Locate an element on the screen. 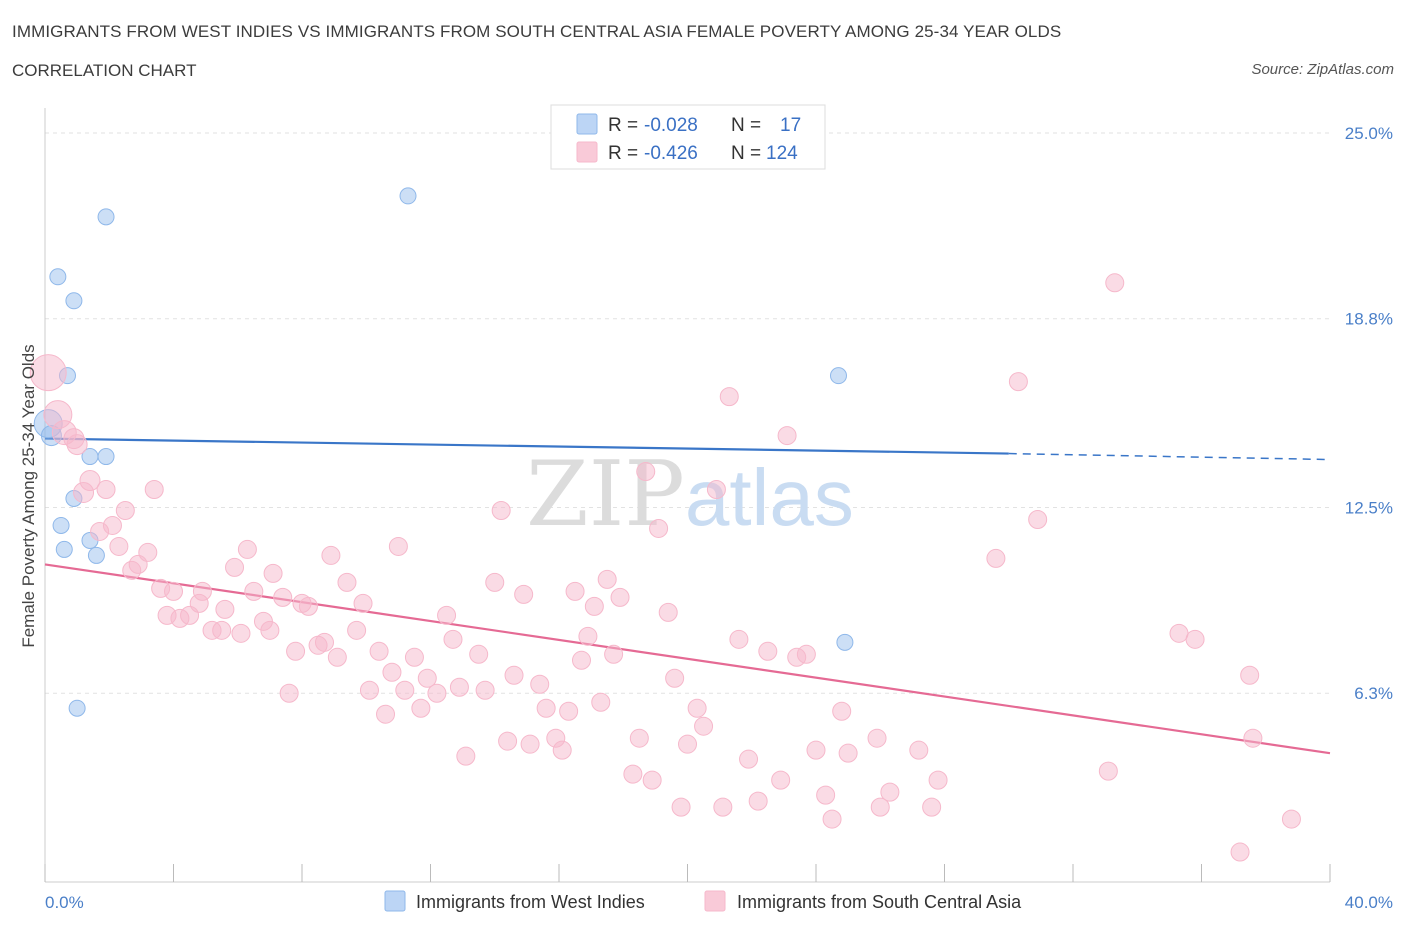 The height and width of the screenshot is (930, 1406). legend-r-value: -0.028 is located at coordinates (671, 125).